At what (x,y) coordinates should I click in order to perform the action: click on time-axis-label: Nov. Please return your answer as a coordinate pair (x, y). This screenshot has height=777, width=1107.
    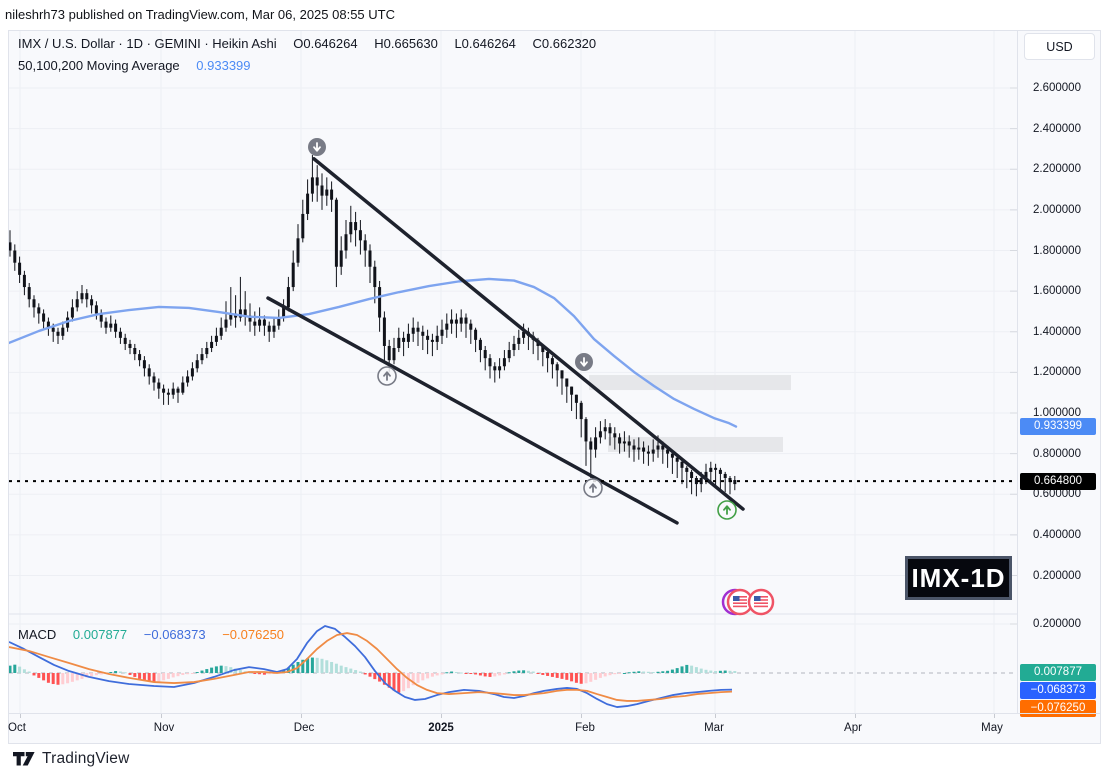
    Looking at the image, I should click on (164, 728).